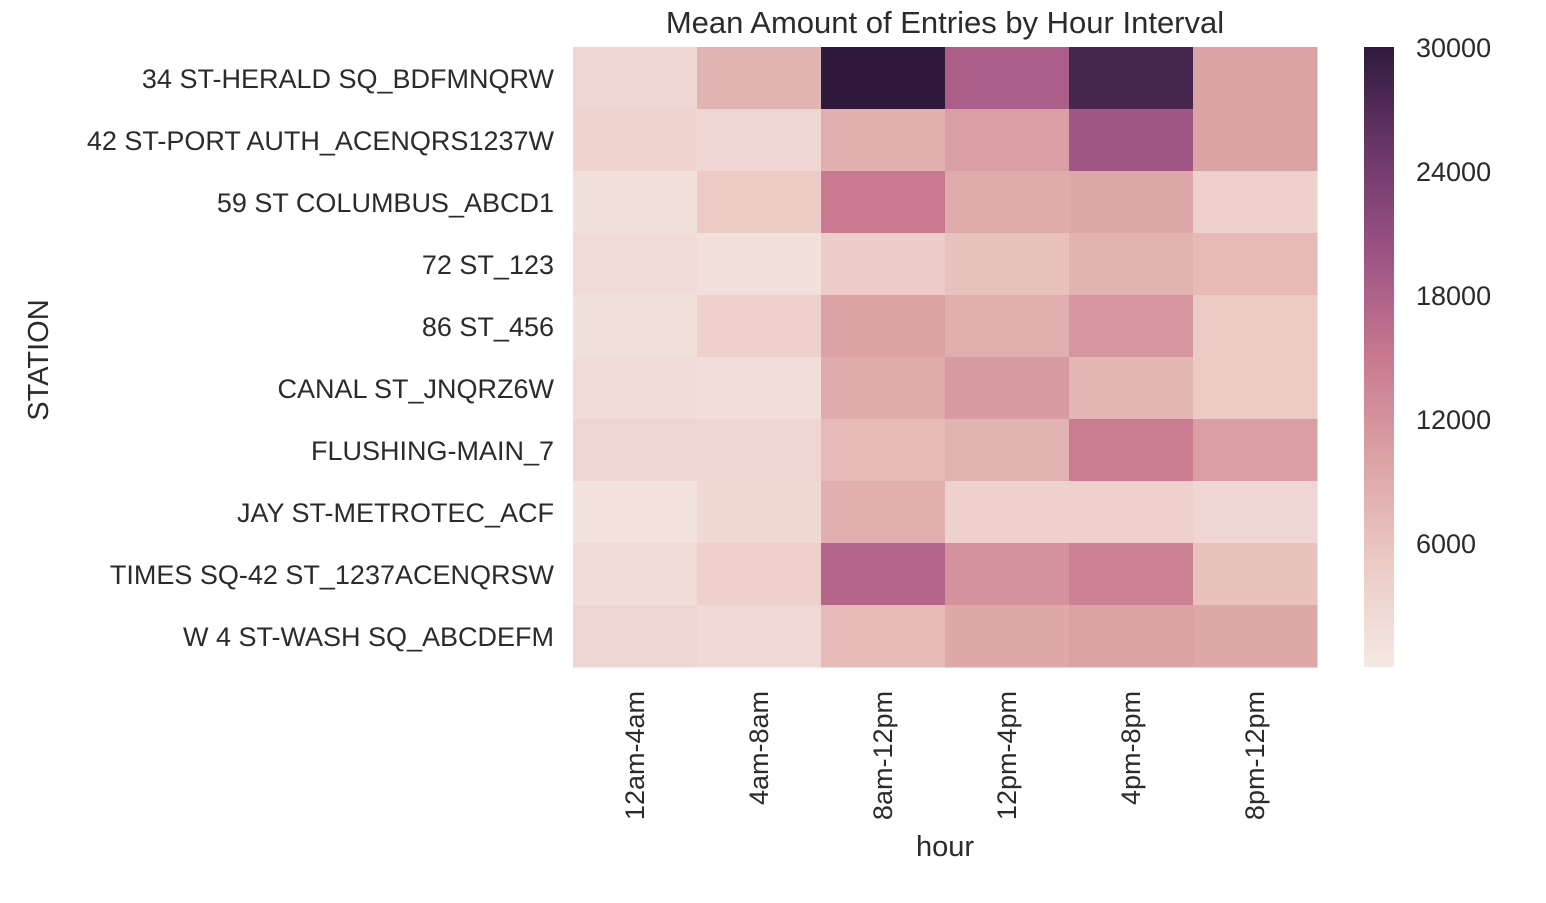  Describe the element at coordinates (1255, 755) in the screenshot. I see `hour-label: 8pm-12pm` at that location.